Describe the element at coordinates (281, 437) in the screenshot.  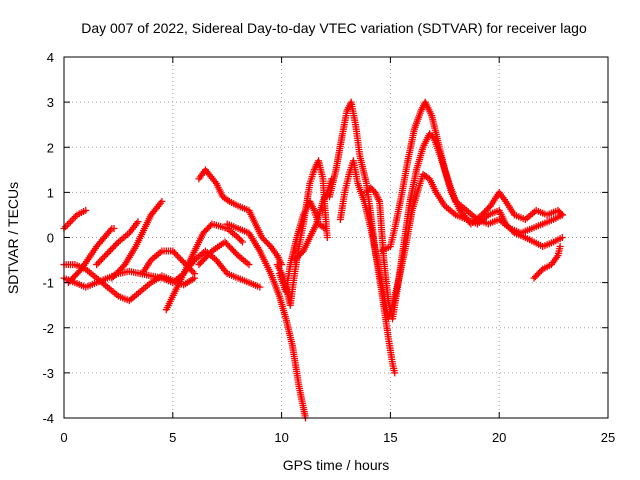
I see `x-tick-label: 10` at that location.